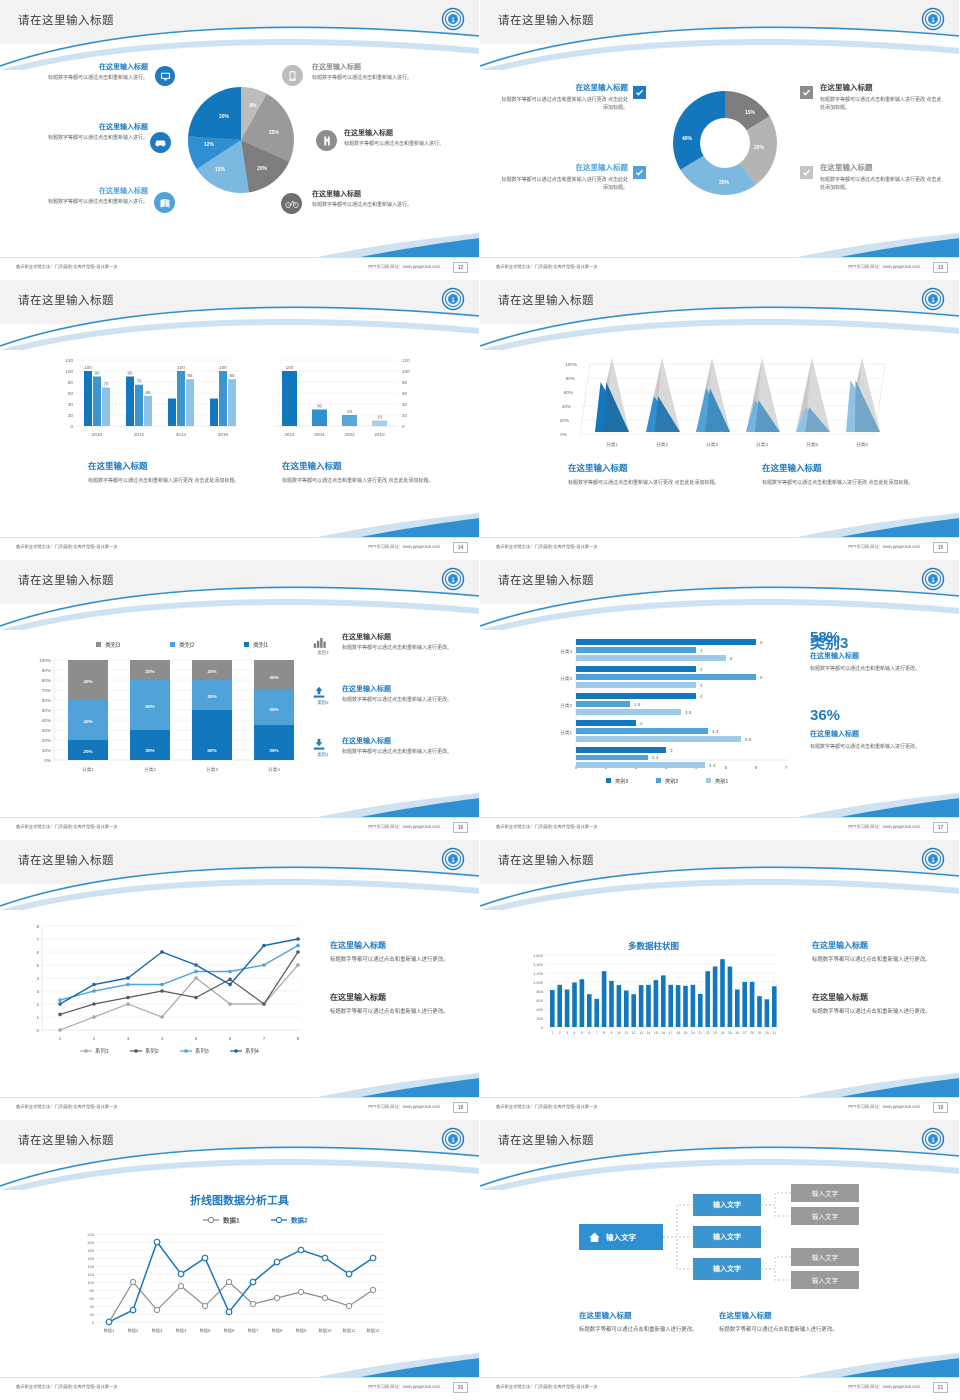 This screenshot has width=960, height=1400. Describe the element at coordinates (123, 191) in the screenshot. I see `feature-heading: 在这里输入标题` at that location.